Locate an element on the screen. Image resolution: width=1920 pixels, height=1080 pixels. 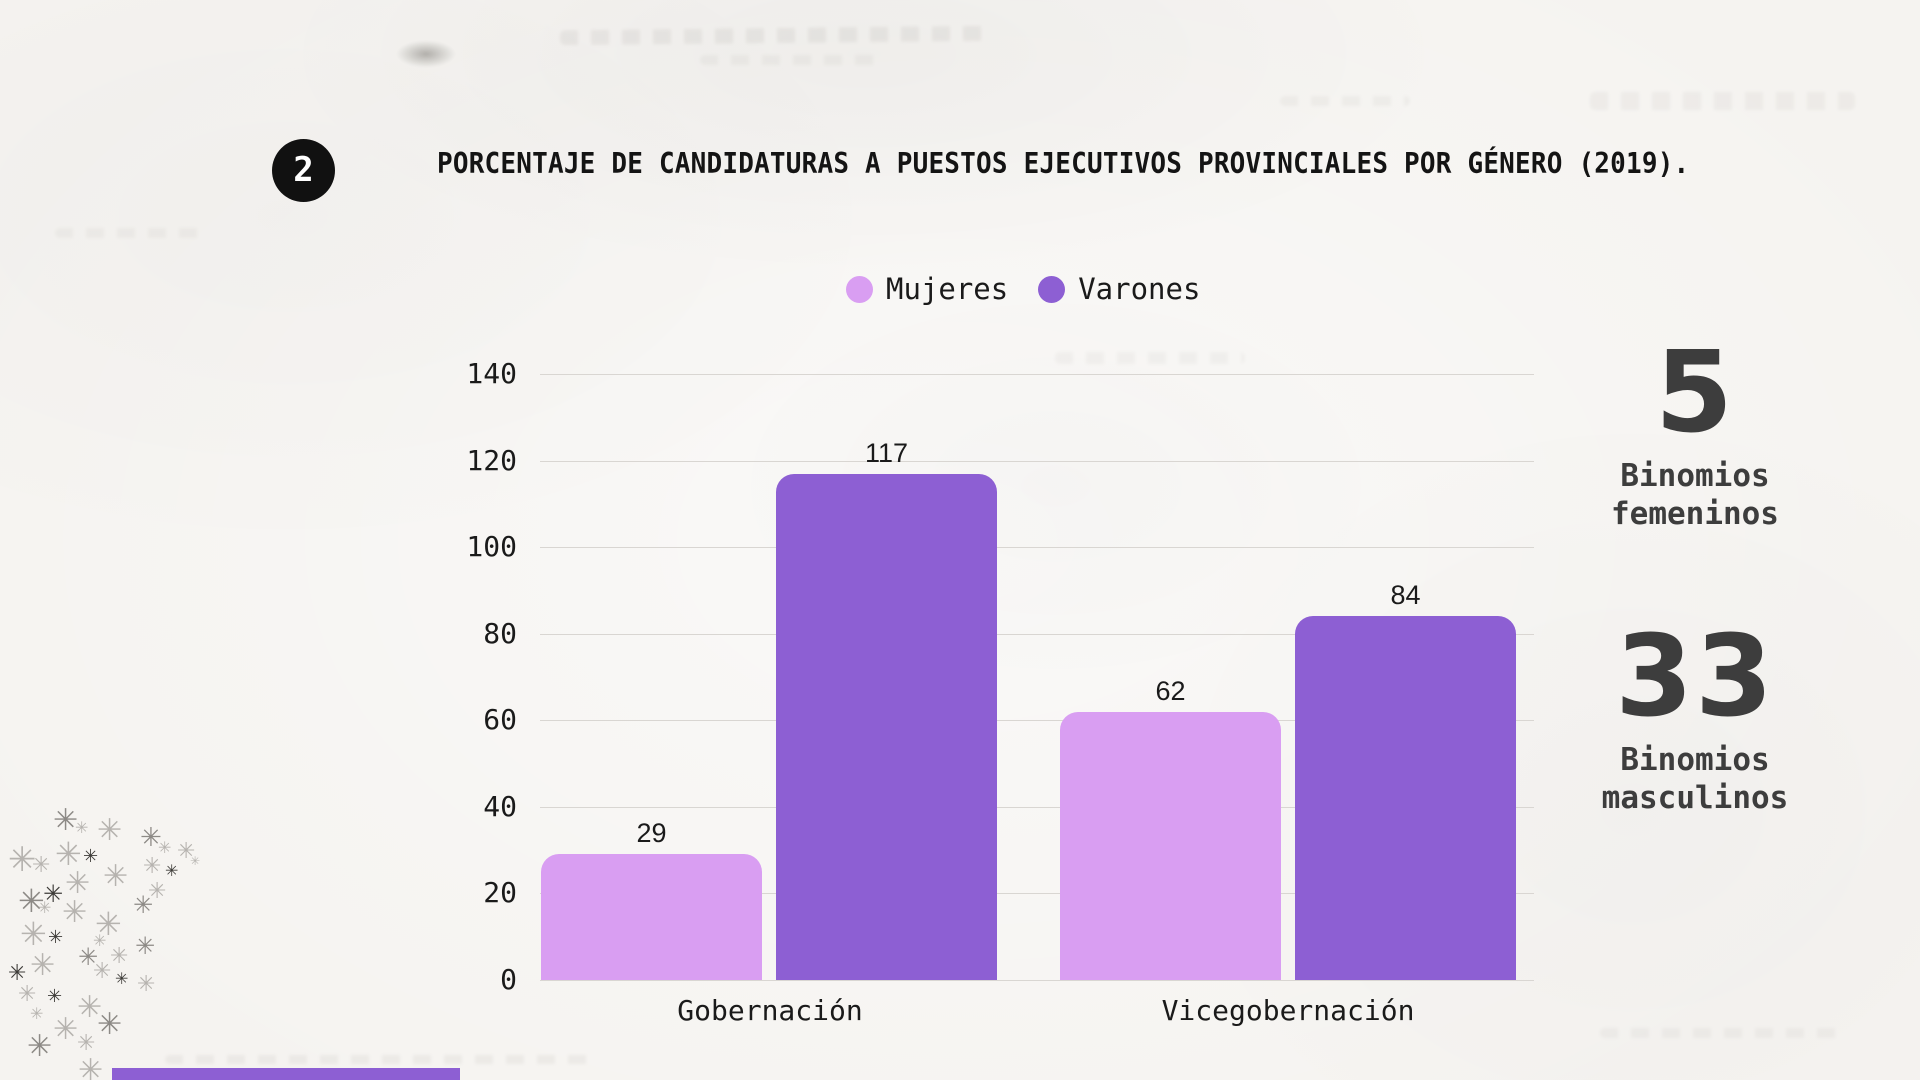
bar-varones-vicegobernacion is located at coordinates (1405, 798).